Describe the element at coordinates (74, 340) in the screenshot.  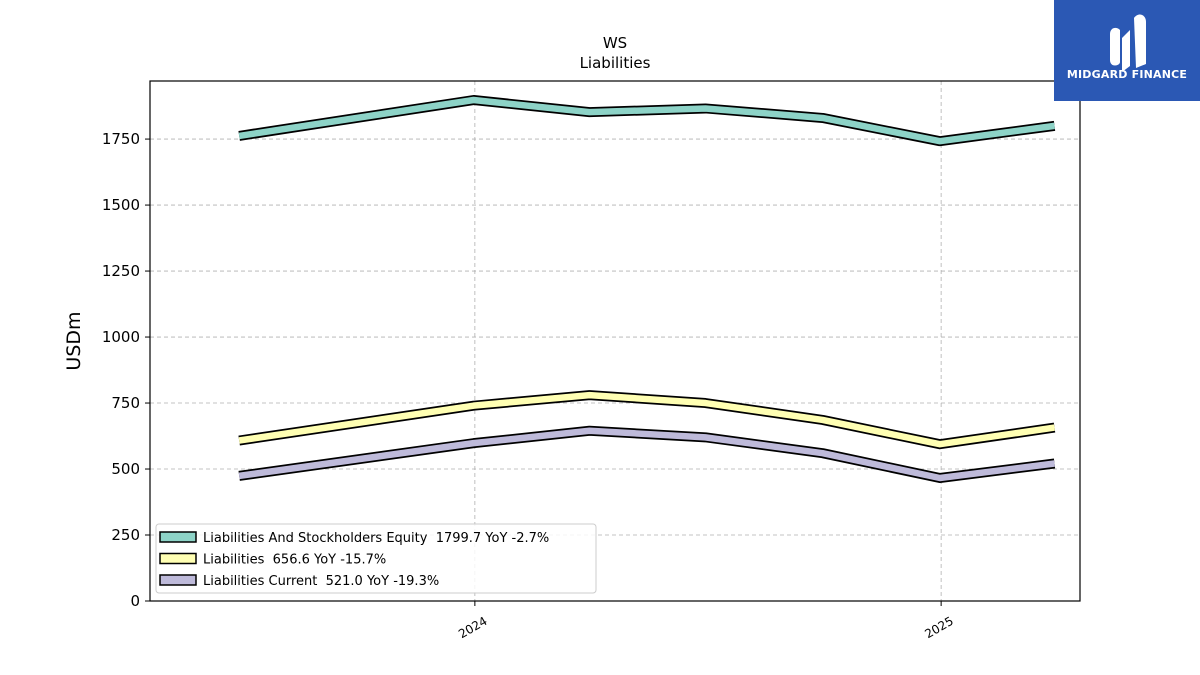
I see `y-axis-label: USDm` at that location.